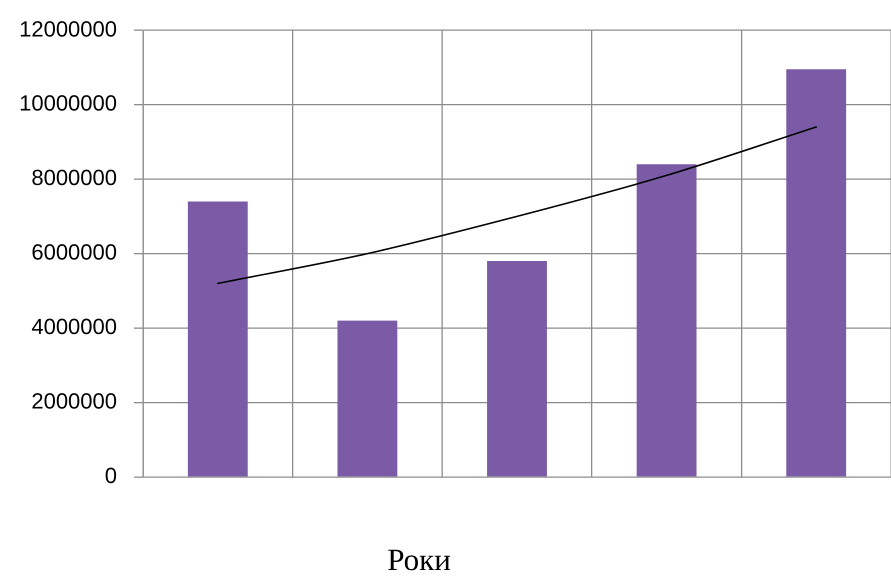 This screenshot has height=576, width=891. What do you see at coordinates (74, 177) in the screenshot?
I see `y-tick-label: 8000000` at bounding box center [74, 177].